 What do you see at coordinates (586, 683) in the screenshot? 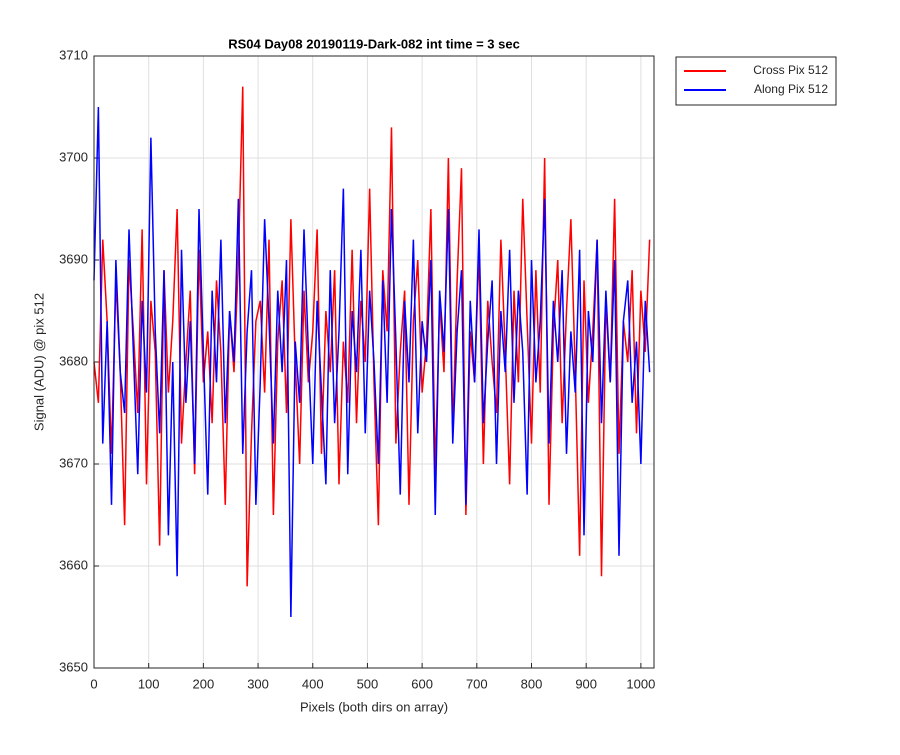
I see `x-tick-label: 900` at bounding box center [586, 683].